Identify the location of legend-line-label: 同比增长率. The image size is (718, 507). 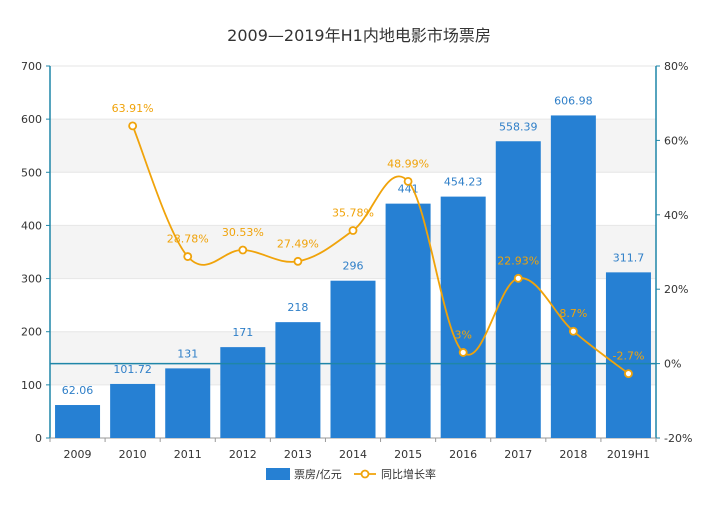
(408, 474).